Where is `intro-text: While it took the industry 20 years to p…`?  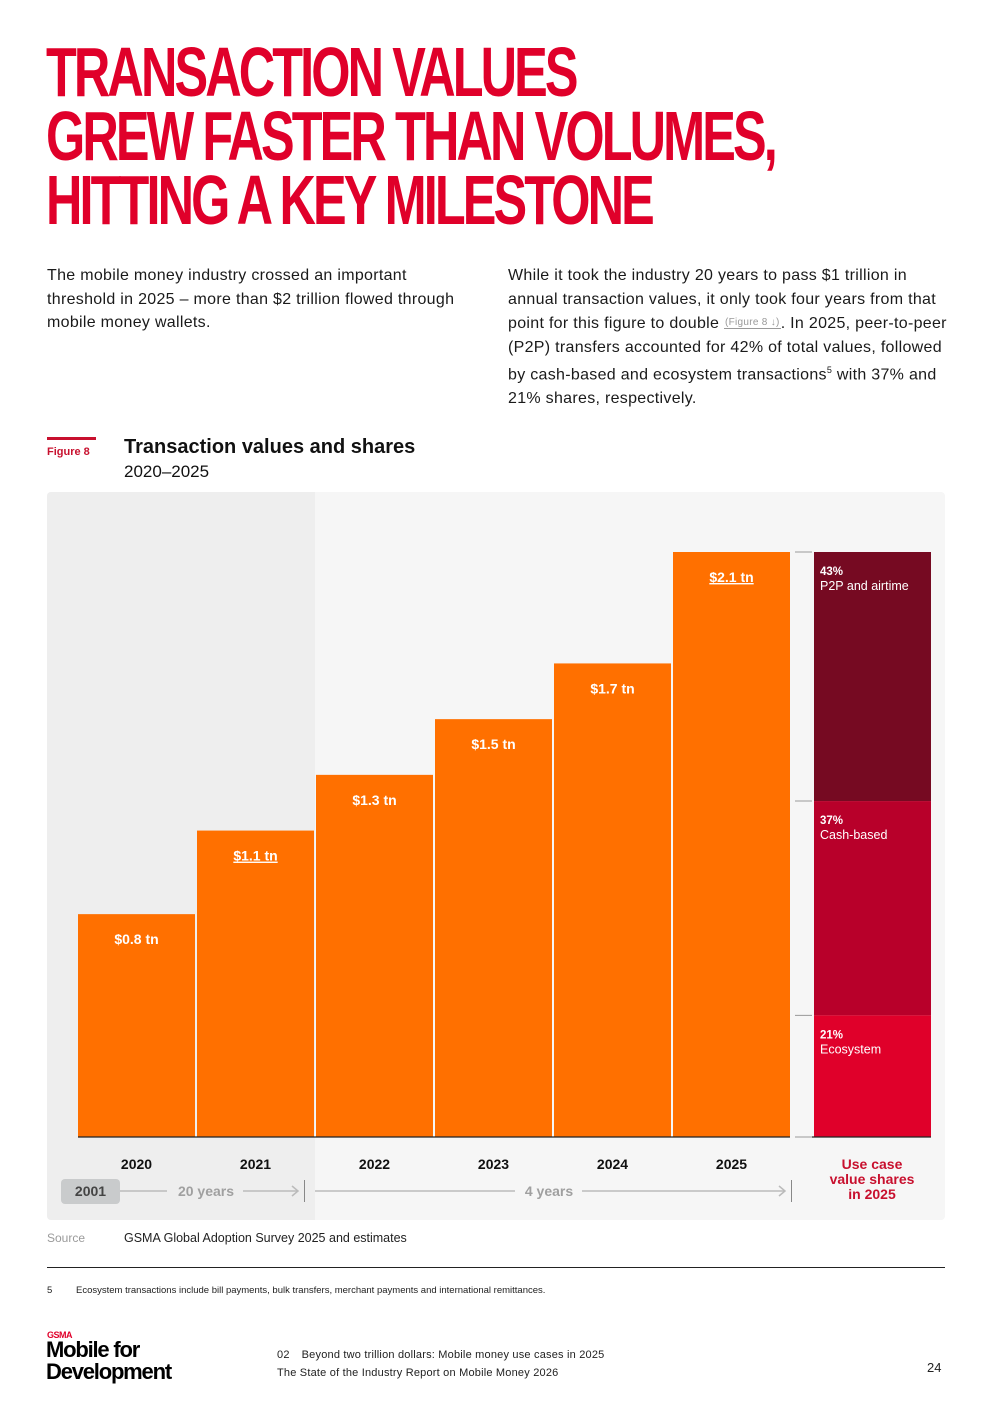
intro-text: While it took the industry 20 years to p… is located at coordinates (722, 299).